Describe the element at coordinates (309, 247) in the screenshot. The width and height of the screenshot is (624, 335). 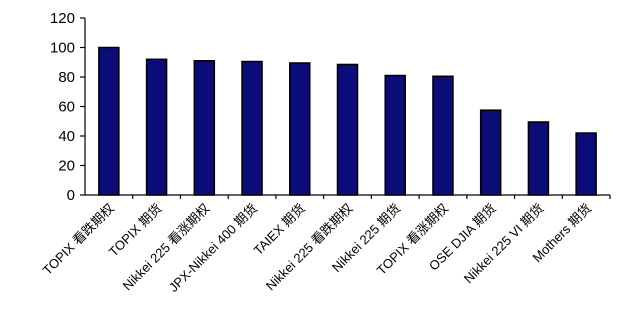
I see `x-category-label: Nikkei 225 看跌期权` at that location.